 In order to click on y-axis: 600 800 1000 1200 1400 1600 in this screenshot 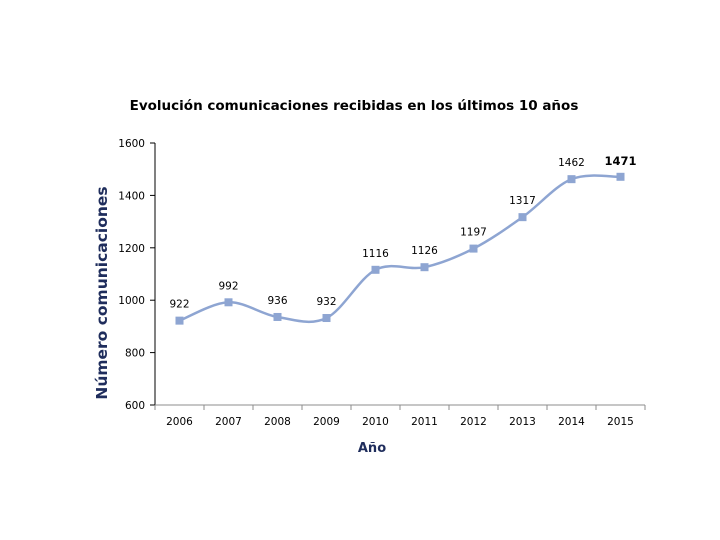, I will do `click(137, 275)`.